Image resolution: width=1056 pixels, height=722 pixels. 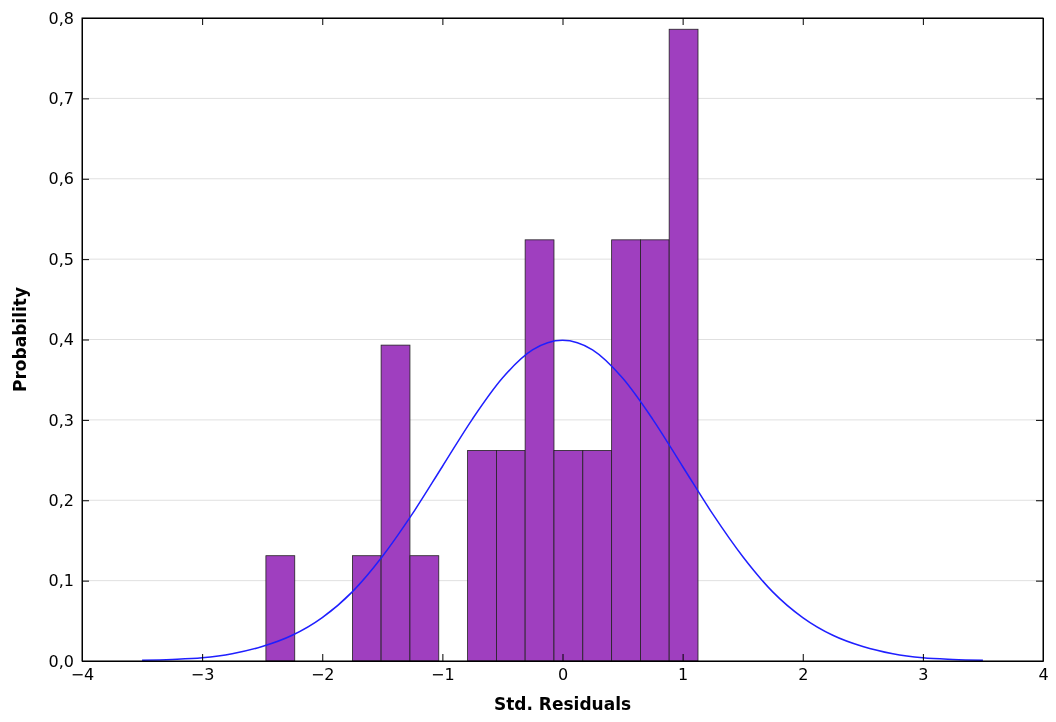 What do you see at coordinates (61, 340) in the screenshot?
I see `y-tick-label: 0,4` at bounding box center [61, 340].